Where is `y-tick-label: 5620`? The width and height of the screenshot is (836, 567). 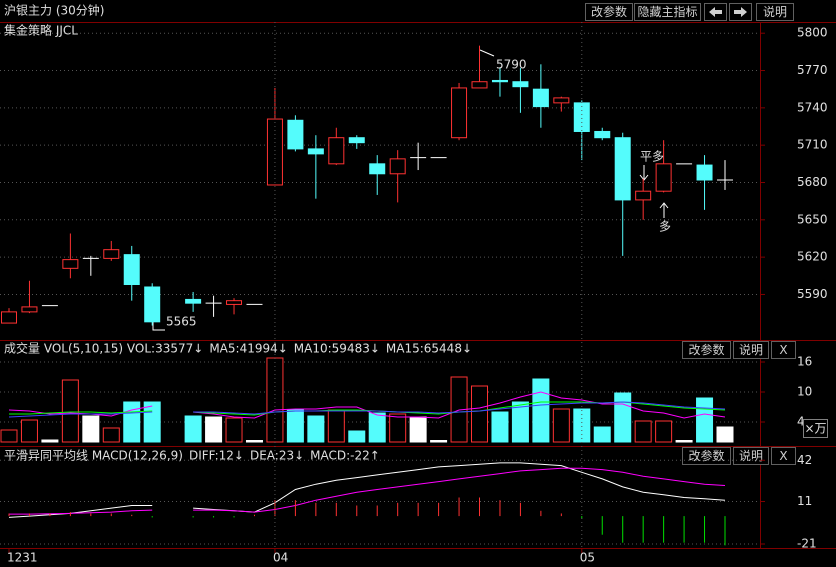
y-tick-label: 5620 is located at coordinates (812, 257).